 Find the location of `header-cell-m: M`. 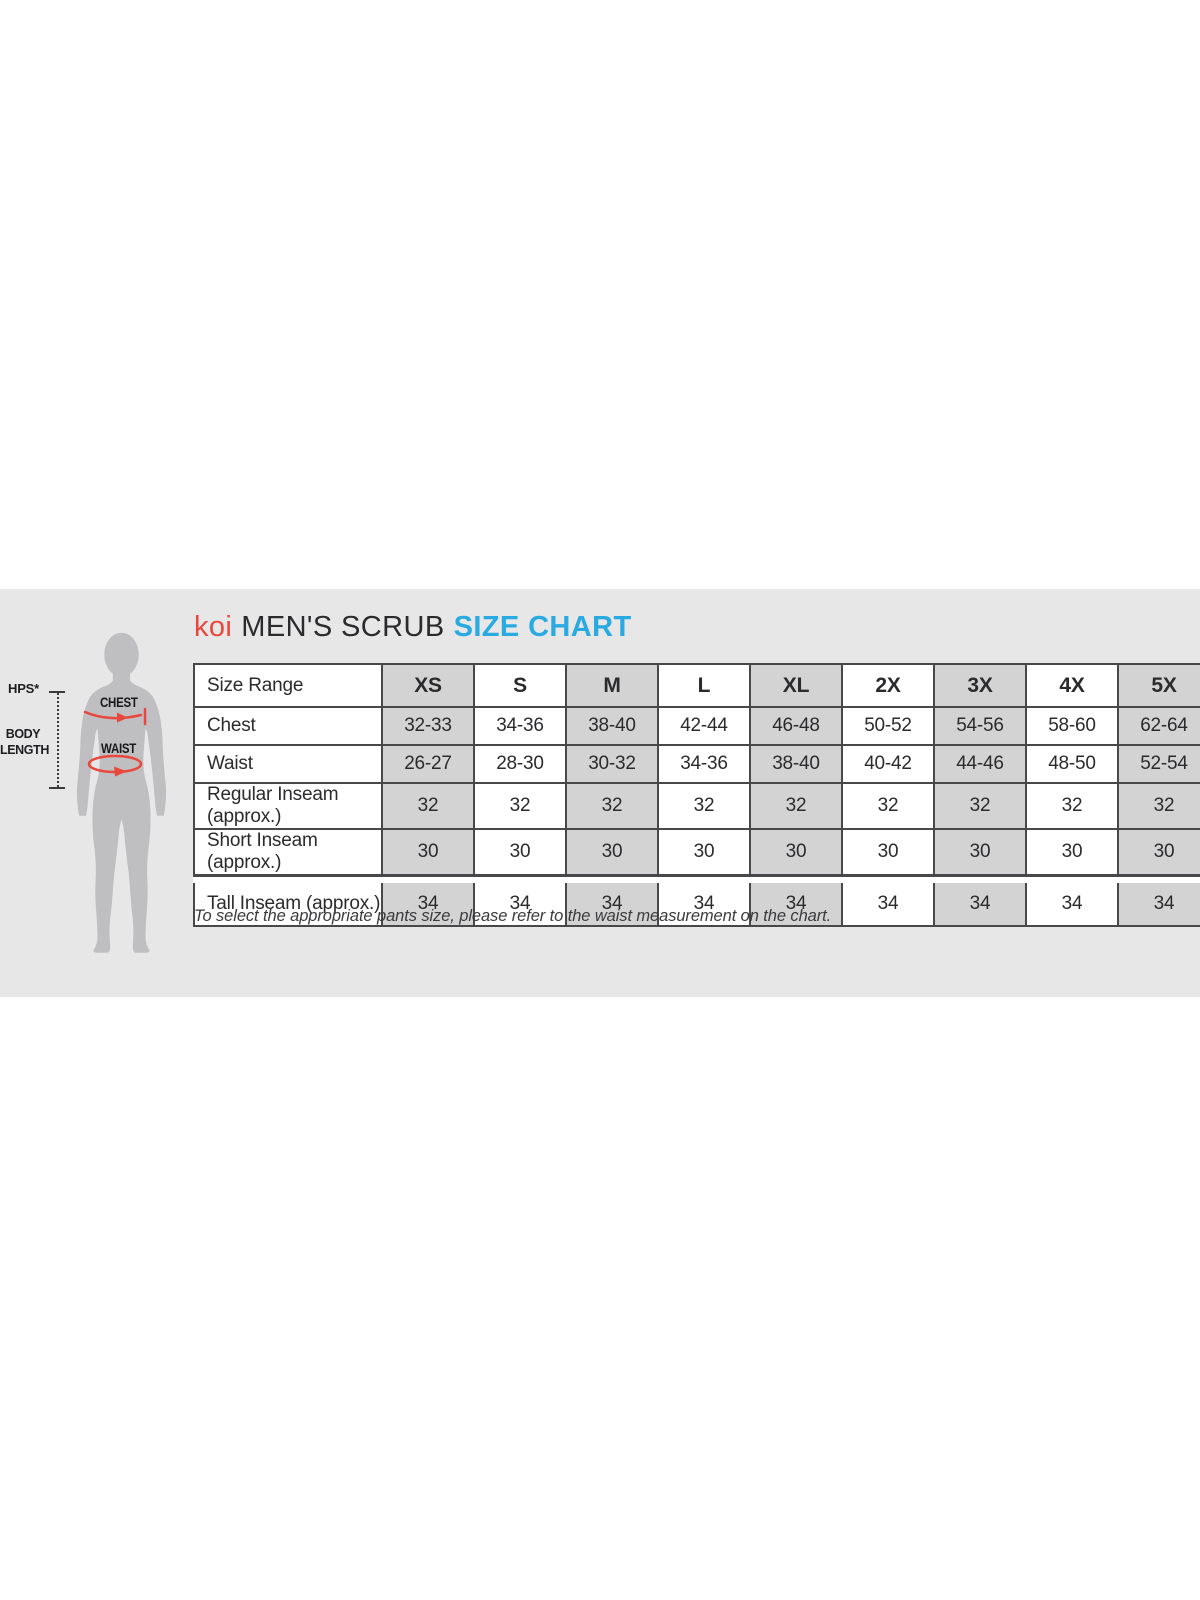

header-cell-m: M is located at coordinates (613, 685).